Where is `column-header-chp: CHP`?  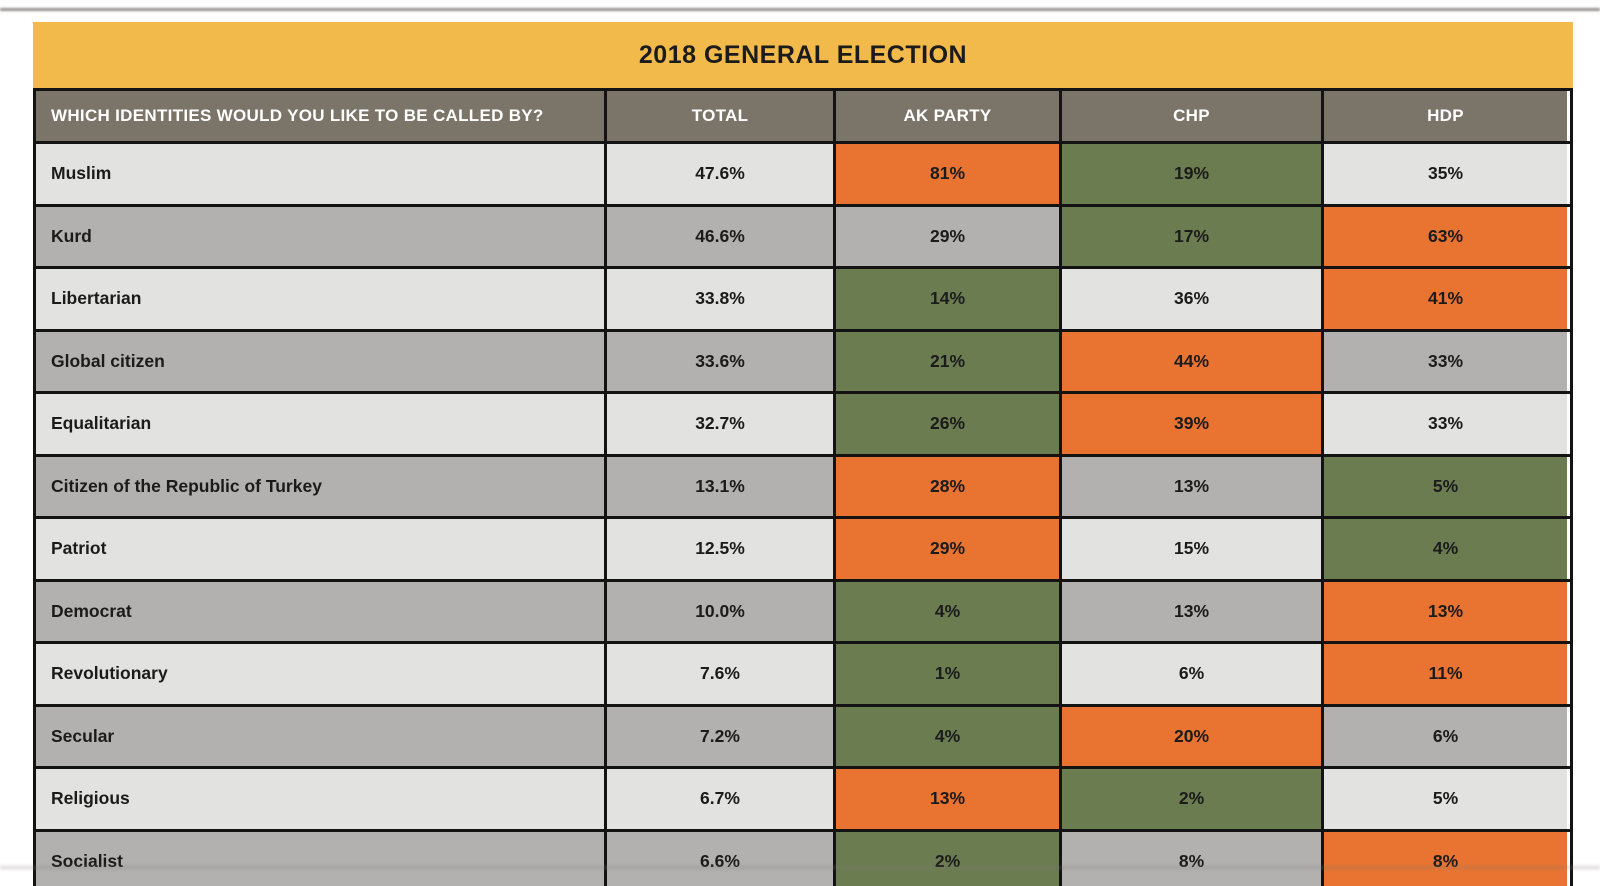
column-header-chp: CHP is located at coordinates (1190, 116).